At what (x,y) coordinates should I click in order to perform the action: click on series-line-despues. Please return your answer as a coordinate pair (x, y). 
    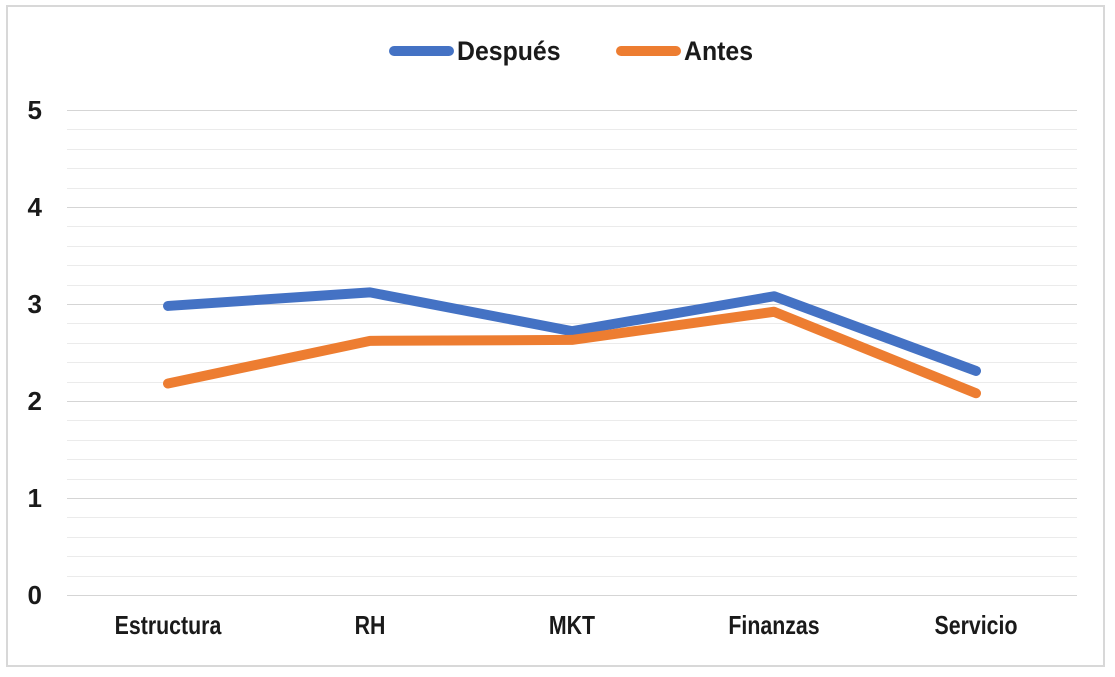
    Looking at the image, I should click on (572, 331).